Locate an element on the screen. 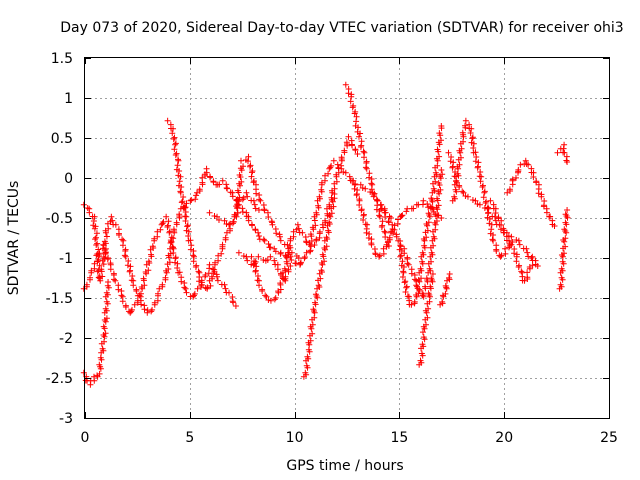  y-tick-label: -0.5 is located at coordinates (59, 219).